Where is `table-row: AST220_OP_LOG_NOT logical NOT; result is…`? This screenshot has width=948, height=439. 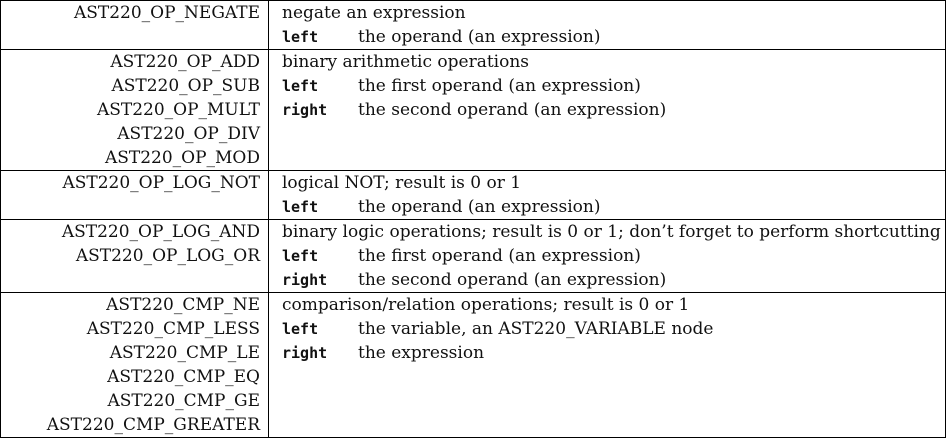 table-row: AST220_OP_LOG_NOT logical NOT; result is… is located at coordinates (473, 195).